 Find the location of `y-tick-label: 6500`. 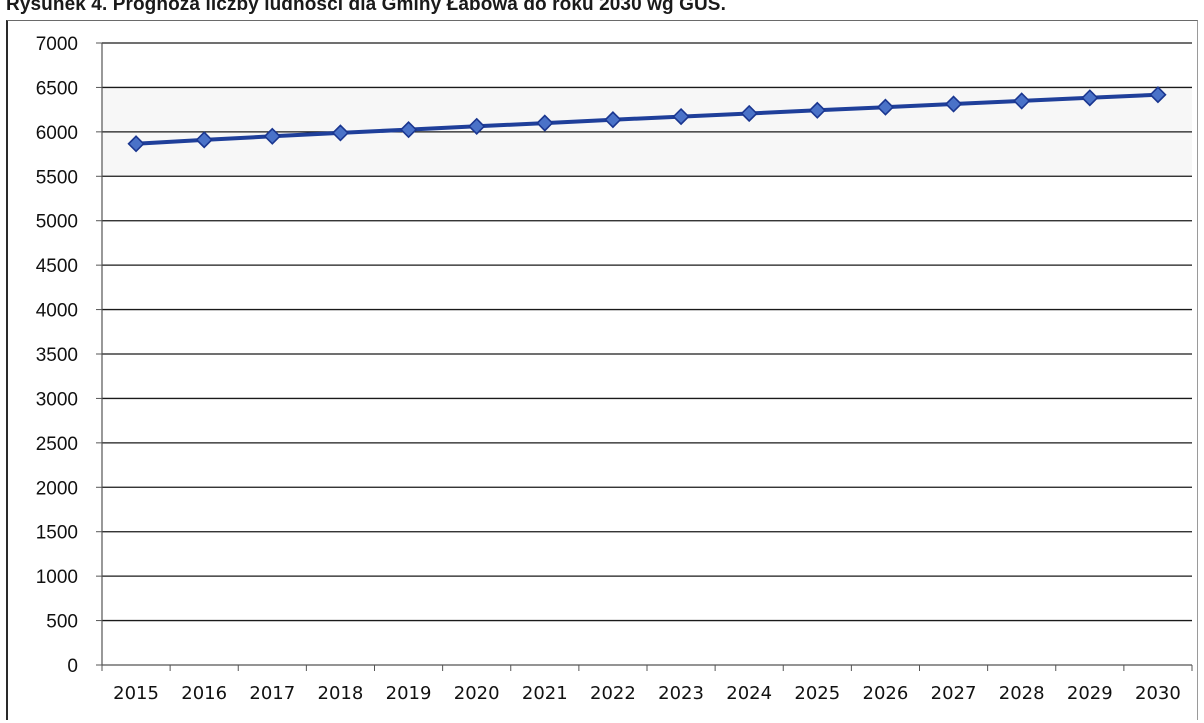

y-tick-label: 6500 is located at coordinates (57, 88).